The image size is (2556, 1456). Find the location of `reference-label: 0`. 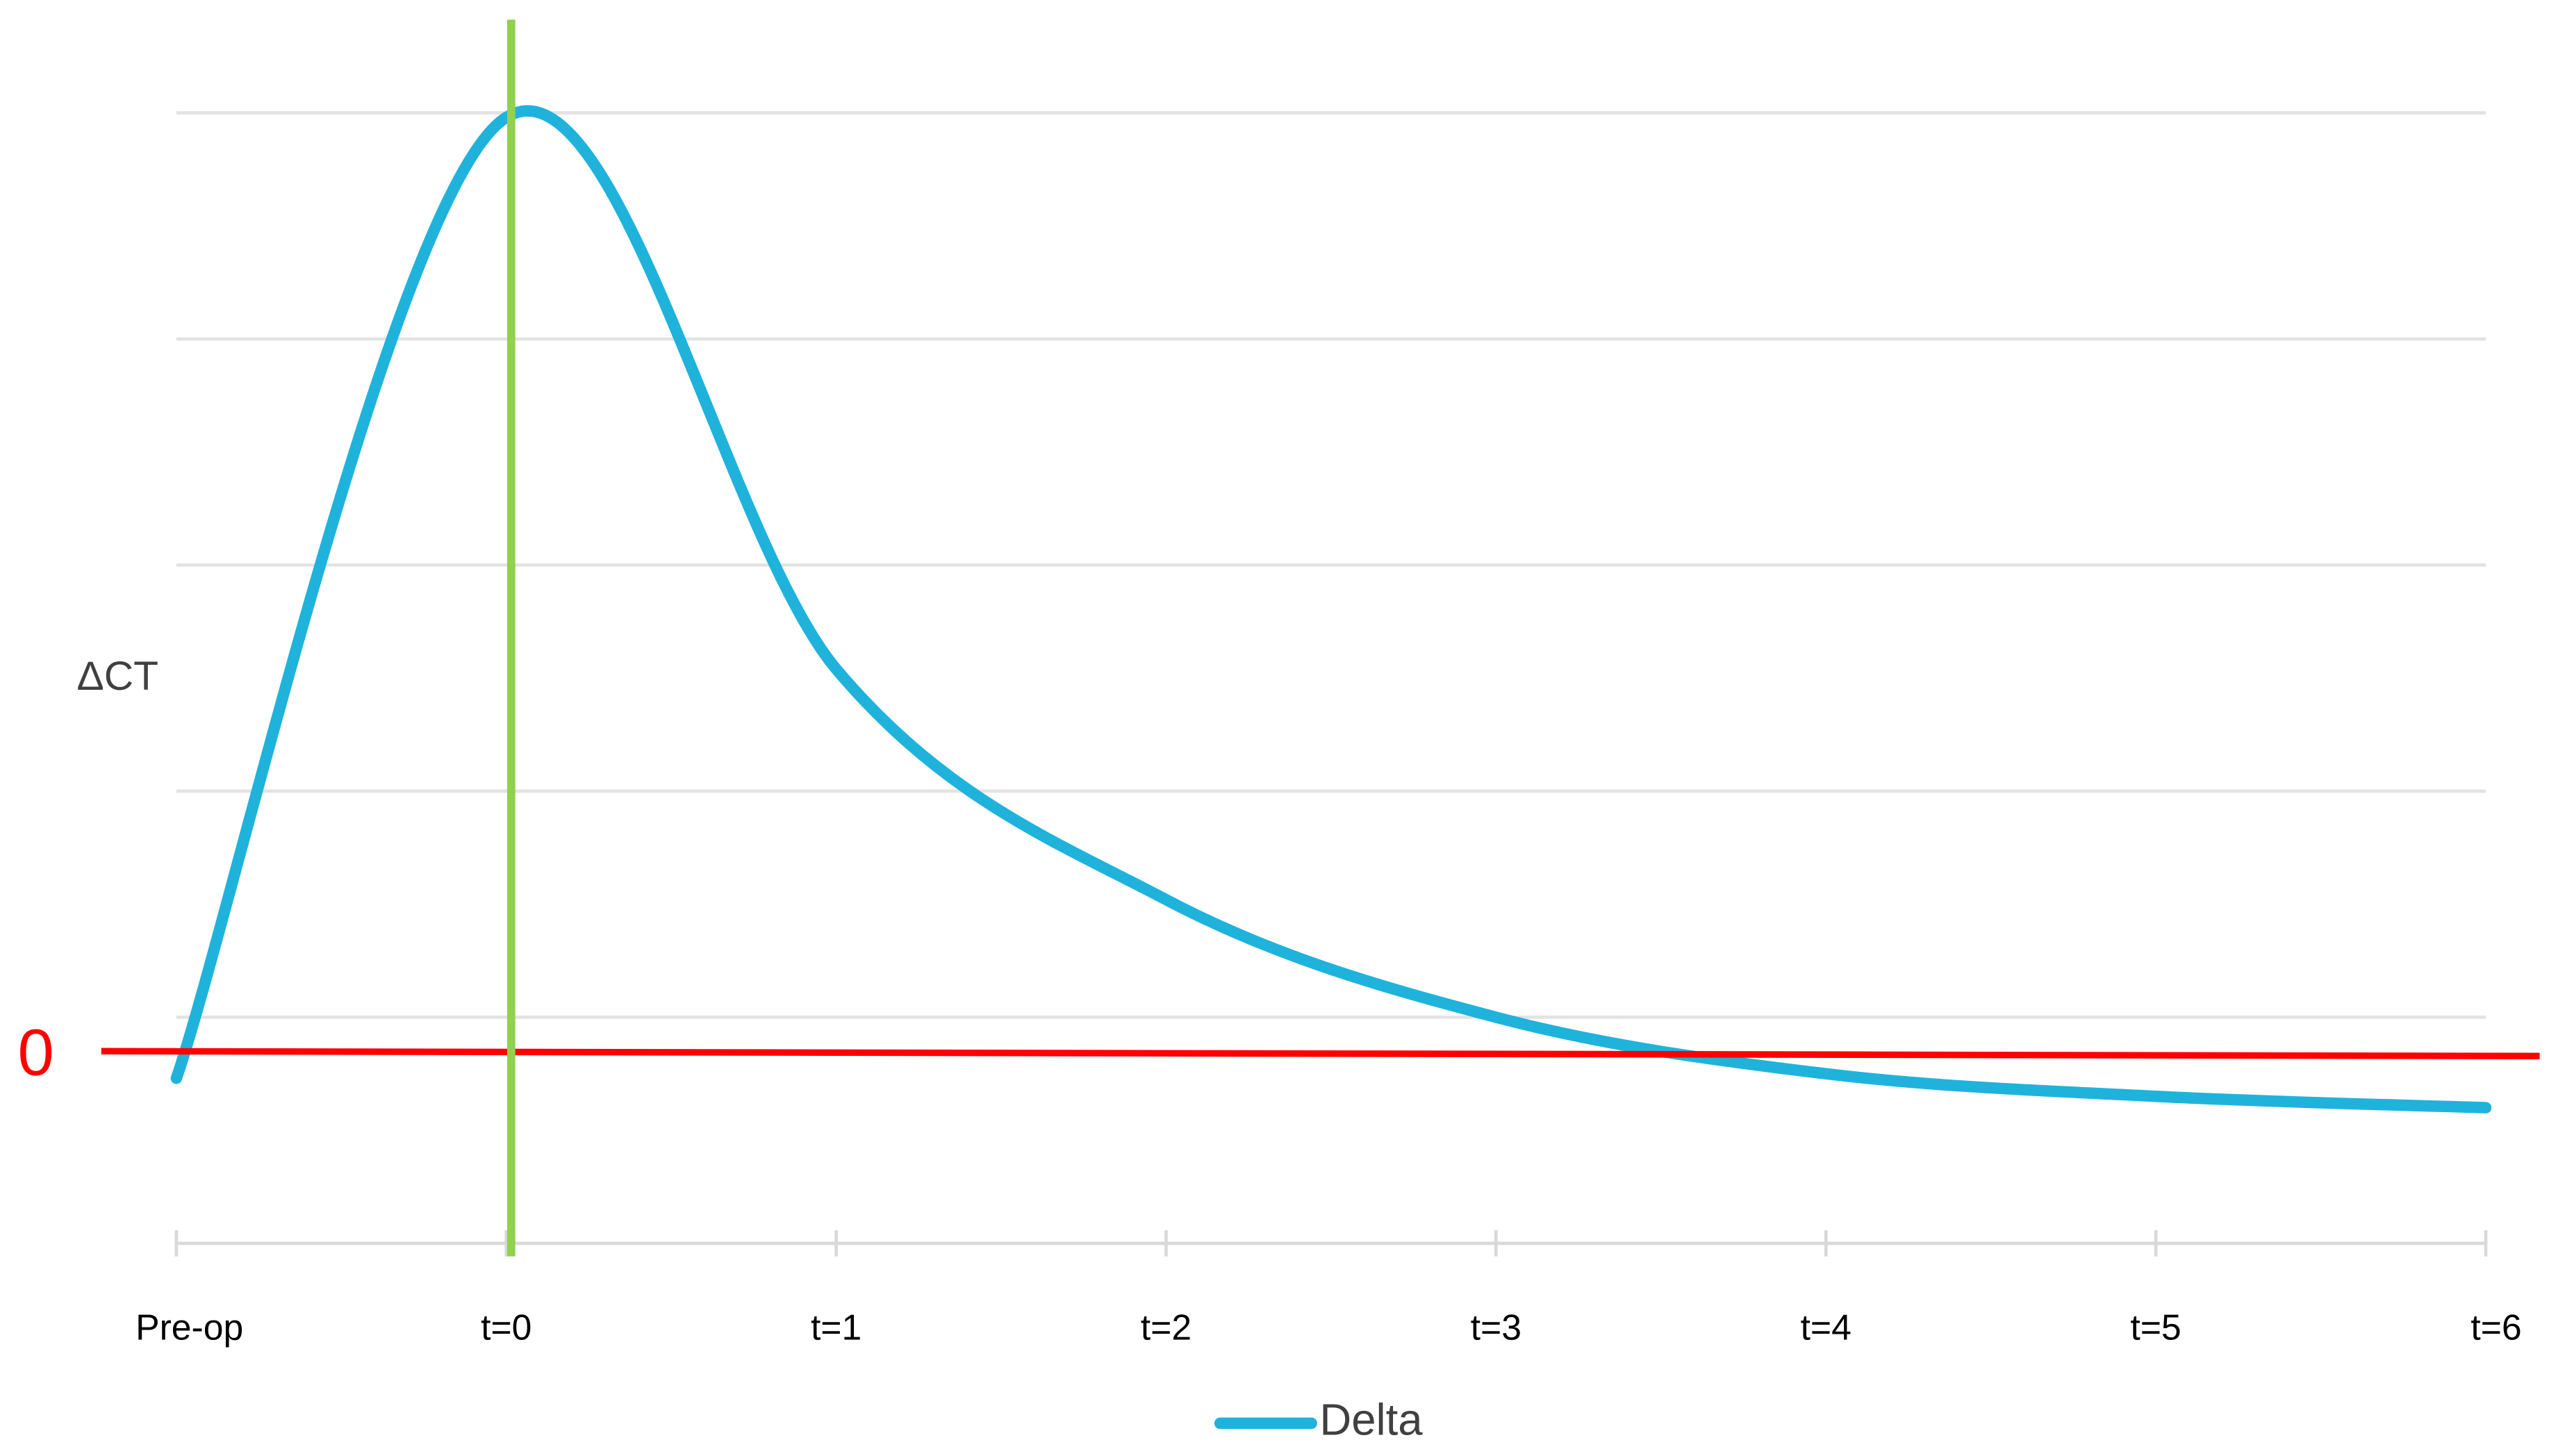

reference-label: 0 is located at coordinates (36, 1052).